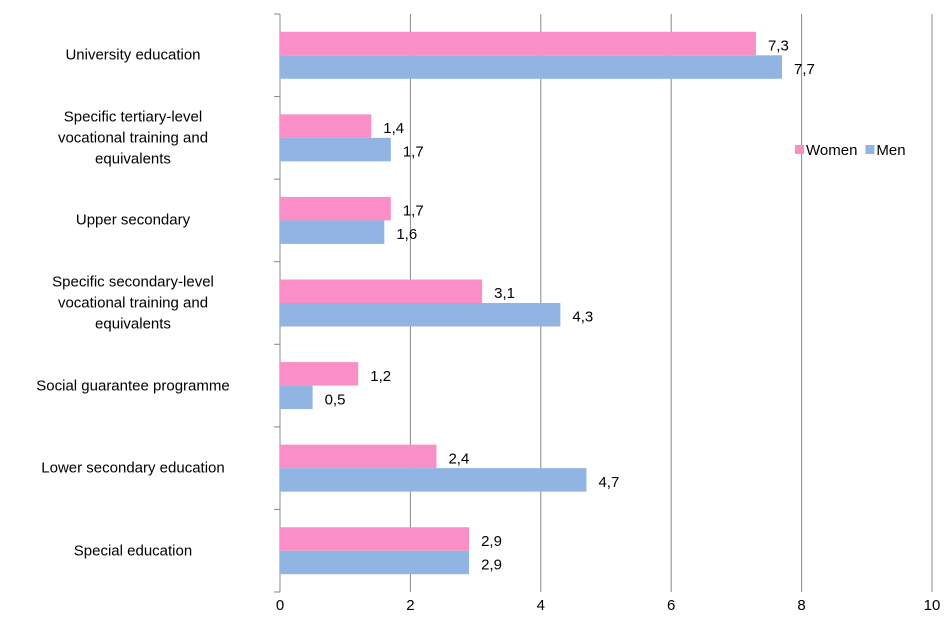 The height and width of the screenshot is (632, 946). I want to click on data-label: 3,1, so click(504, 293).